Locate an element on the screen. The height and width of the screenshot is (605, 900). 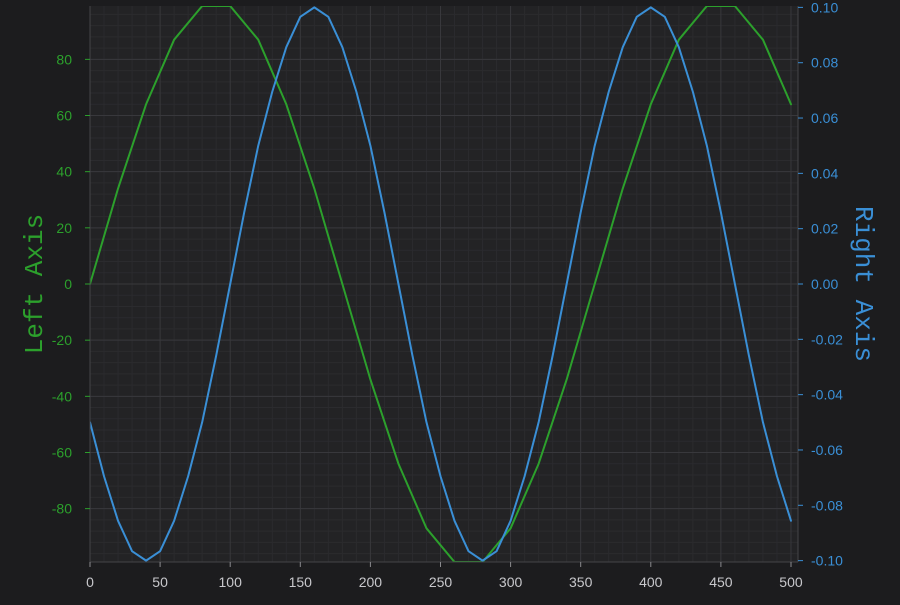
left-tick-label: 20 is located at coordinates (64, 228).